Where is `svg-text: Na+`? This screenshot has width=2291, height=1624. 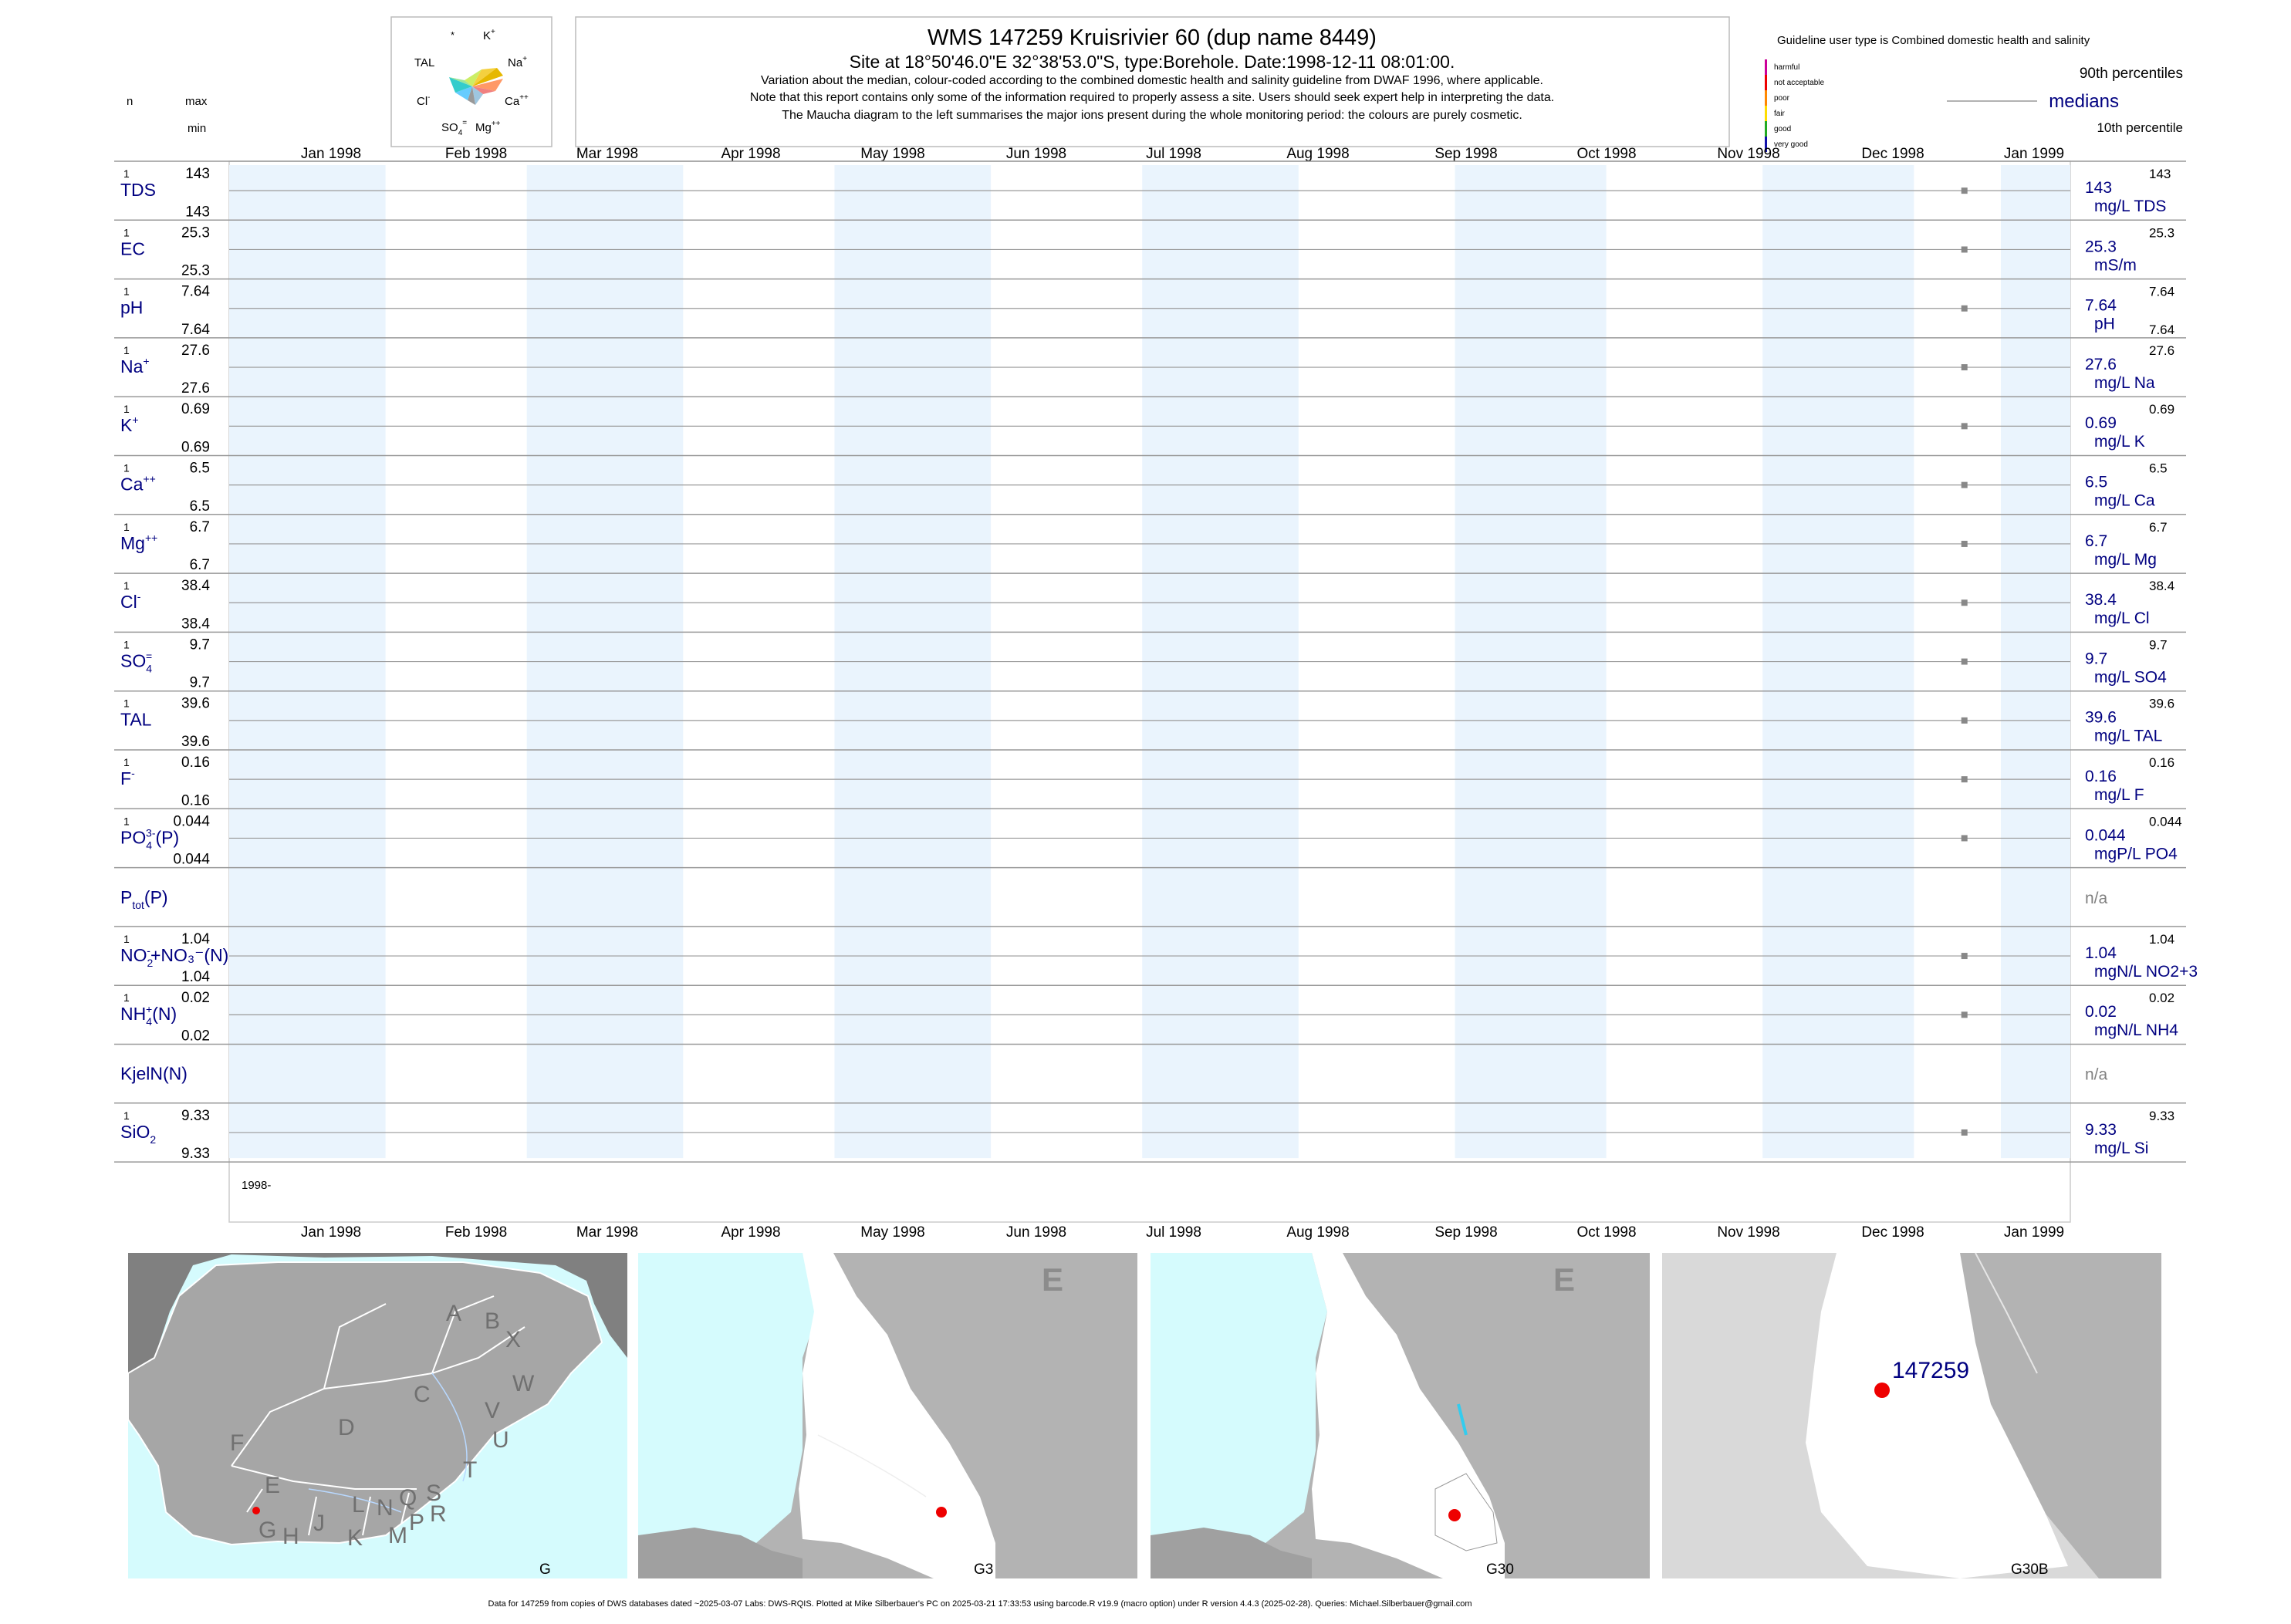
svg-text: Na+ is located at coordinates (517, 62).